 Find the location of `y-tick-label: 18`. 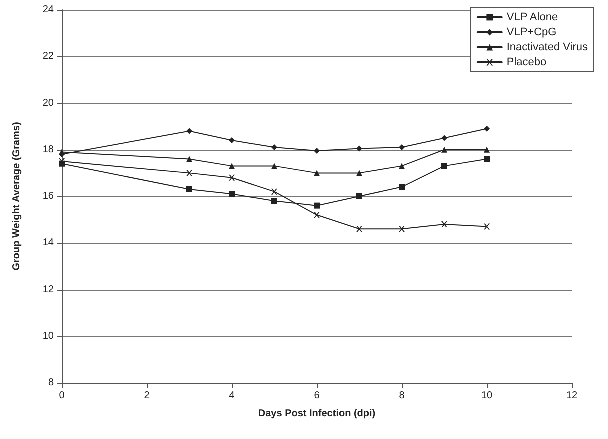

y-tick-label: 18 is located at coordinates (48, 150).